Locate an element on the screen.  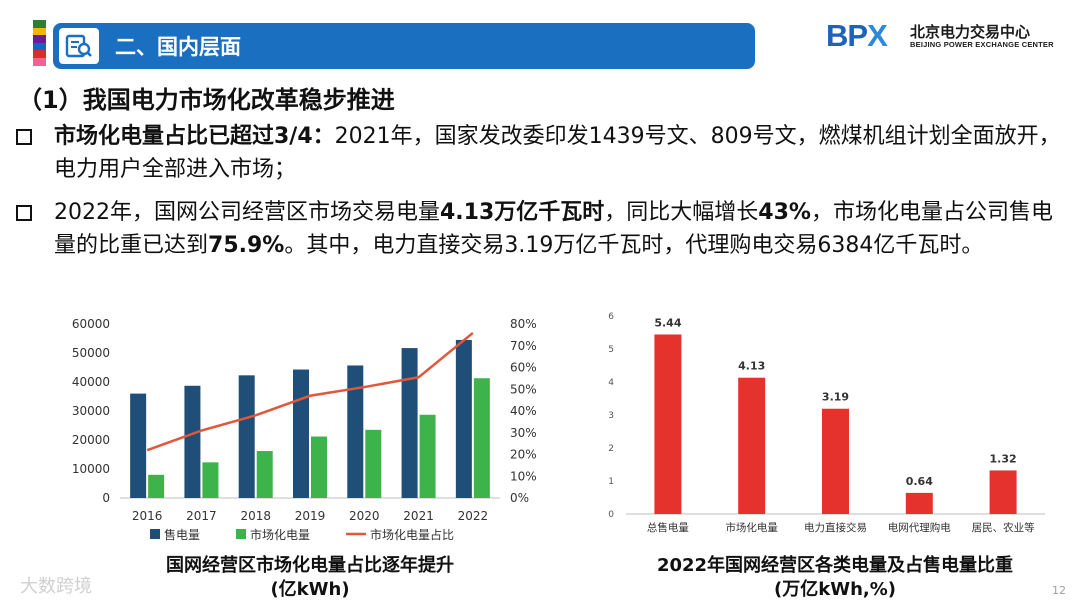
legend-label: 售电量 is located at coordinates (182, 534).